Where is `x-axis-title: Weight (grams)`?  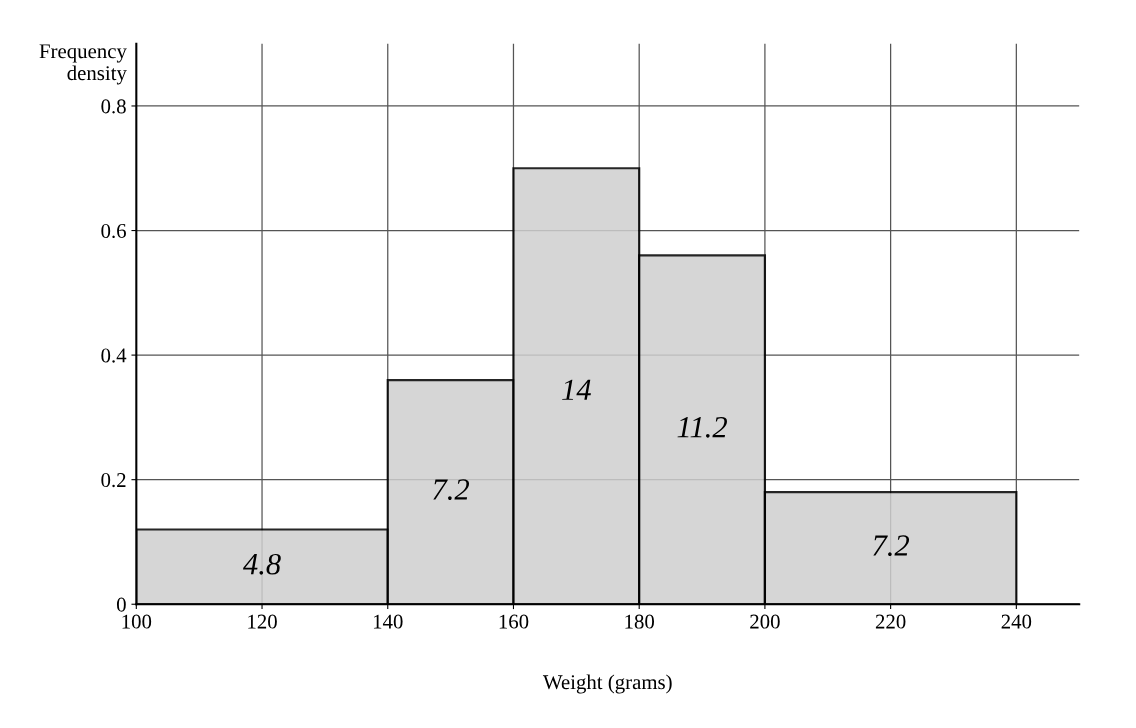
x-axis-title: Weight (grams) is located at coordinates (607, 684).